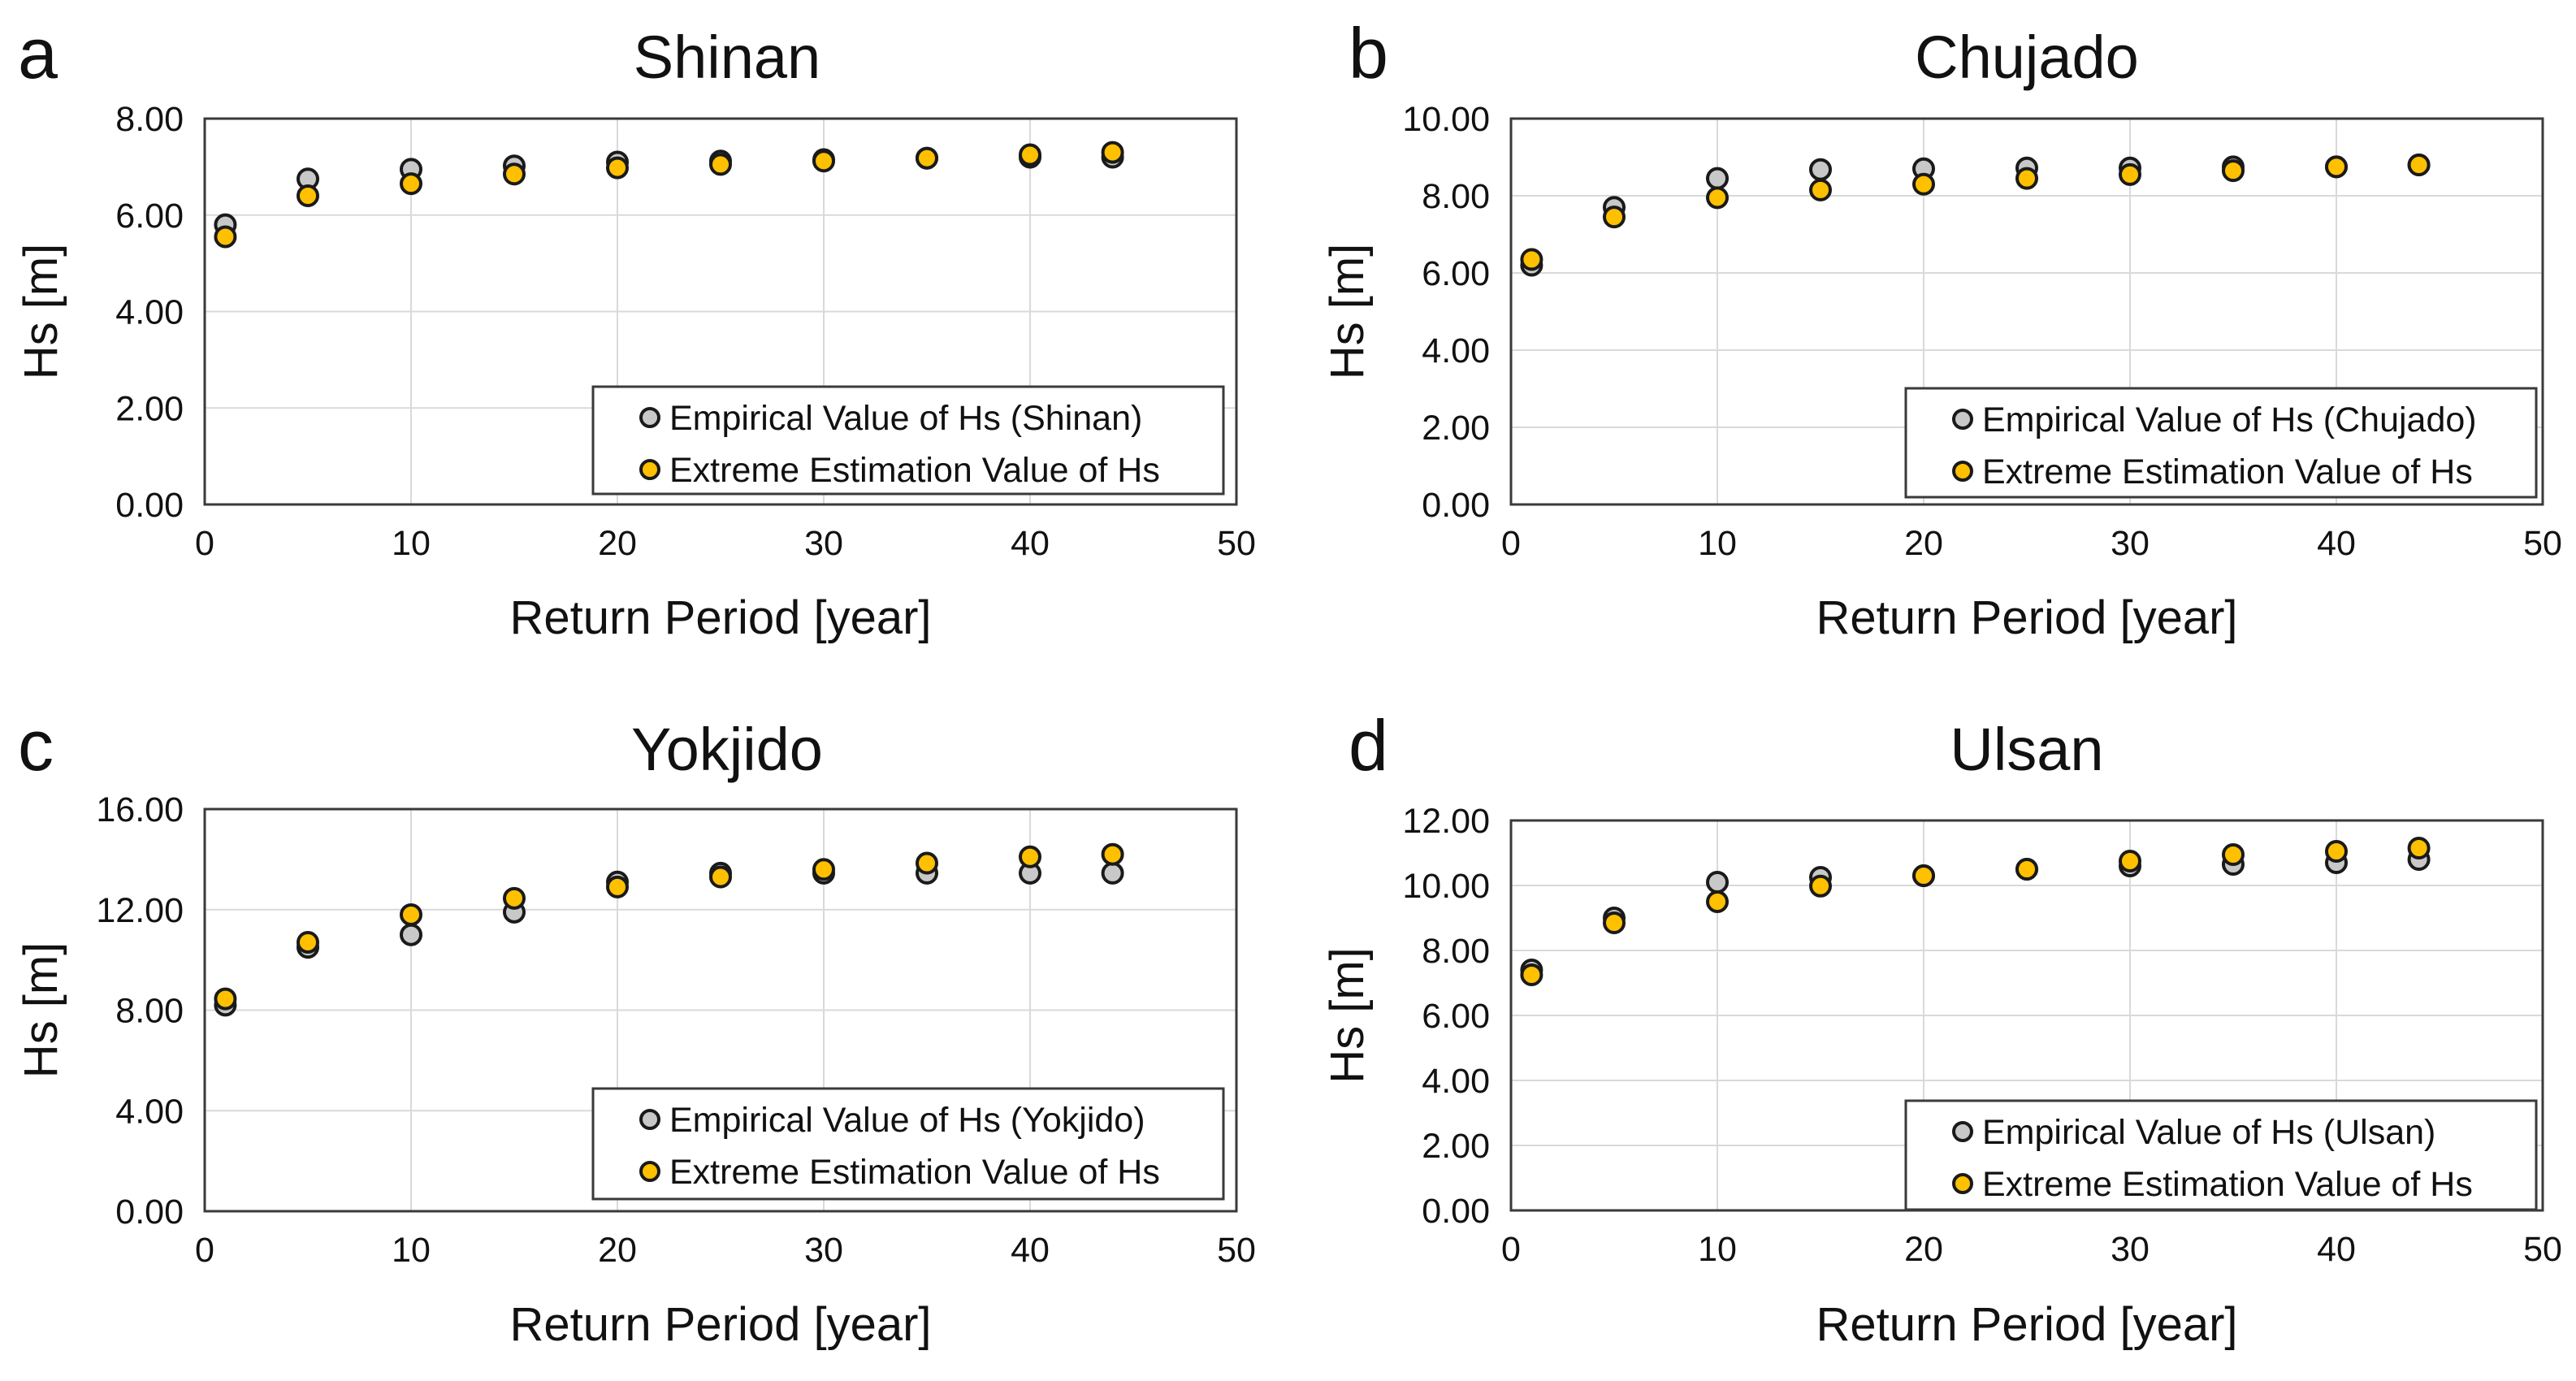 The height and width of the screenshot is (1381, 2576). Describe the element at coordinates (38, 53) in the screenshot. I see `panel-letter: a` at that location.